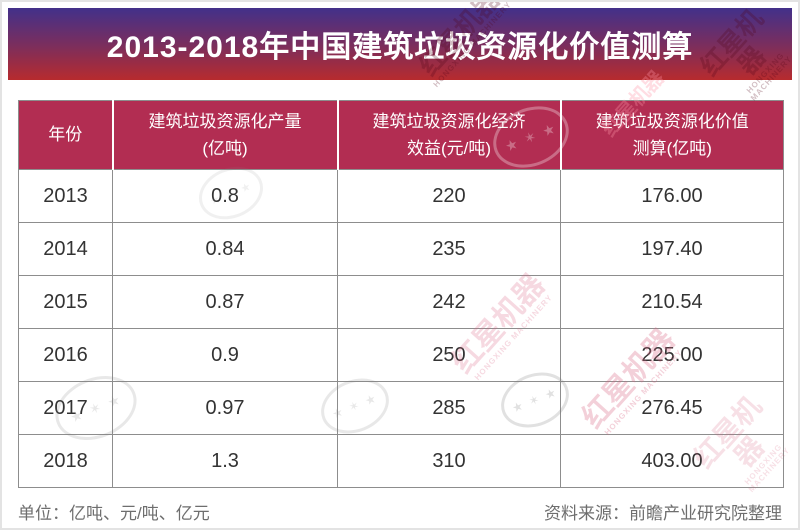 Image resolution: width=800 pixels, height=530 pixels. What do you see at coordinates (114, 513) in the screenshot?
I see `unit-note: 单位：亿吨、元/吨、亿元` at bounding box center [114, 513].